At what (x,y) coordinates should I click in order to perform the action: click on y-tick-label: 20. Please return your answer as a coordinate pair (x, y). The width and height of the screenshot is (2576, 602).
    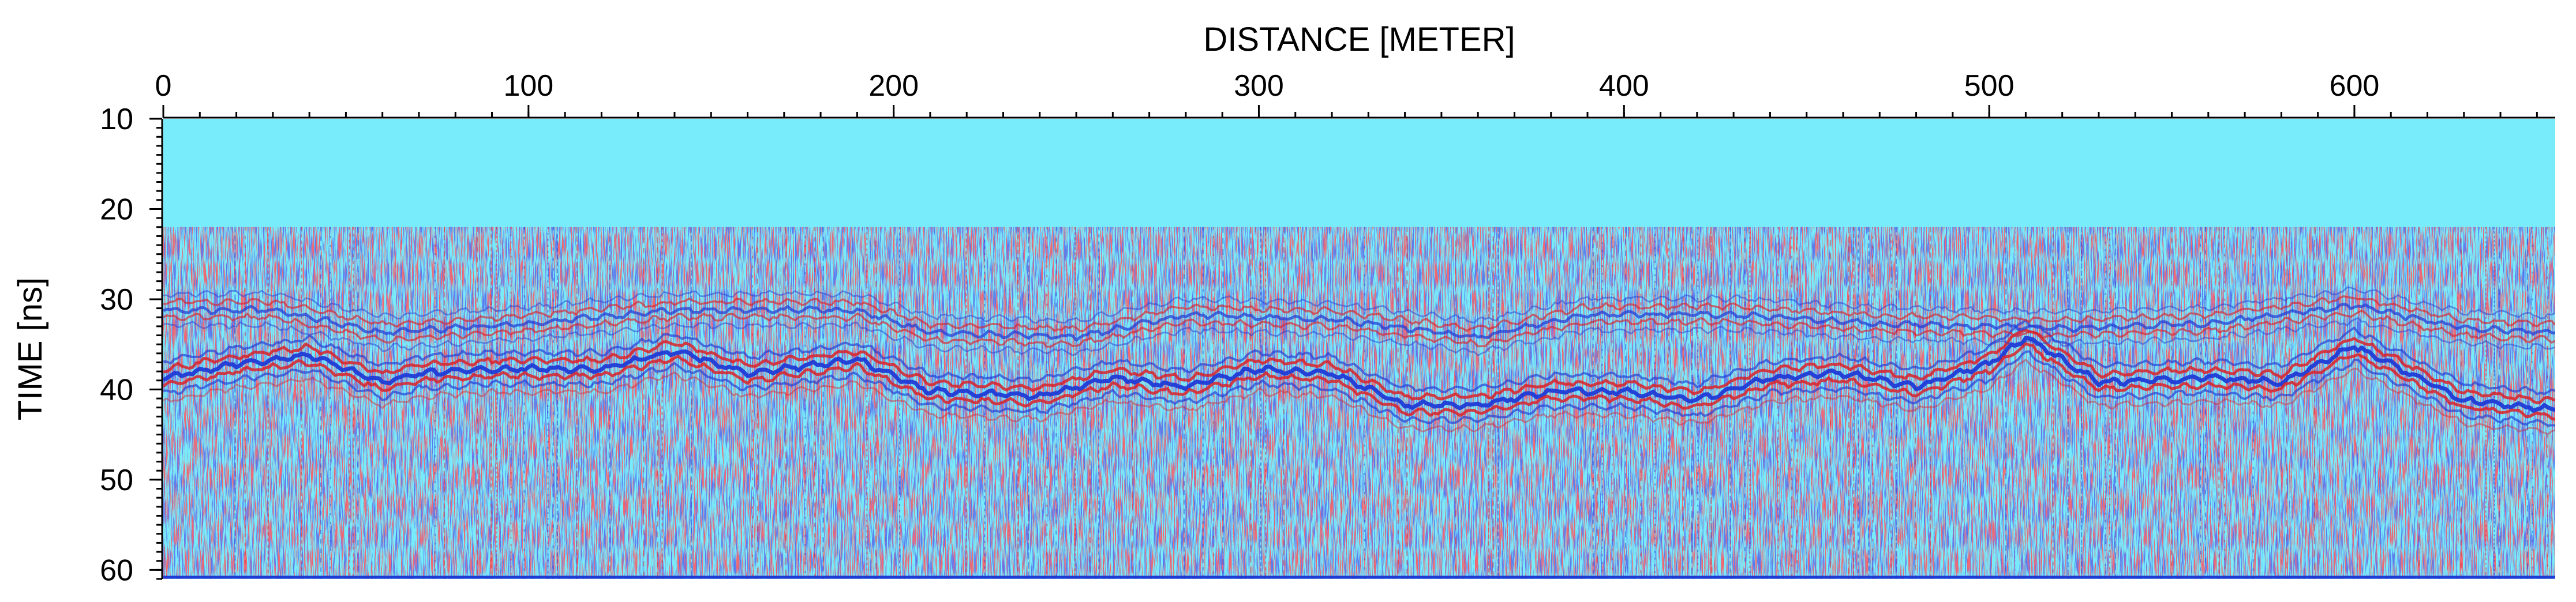
    Looking at the image, I should click on (117, 209).